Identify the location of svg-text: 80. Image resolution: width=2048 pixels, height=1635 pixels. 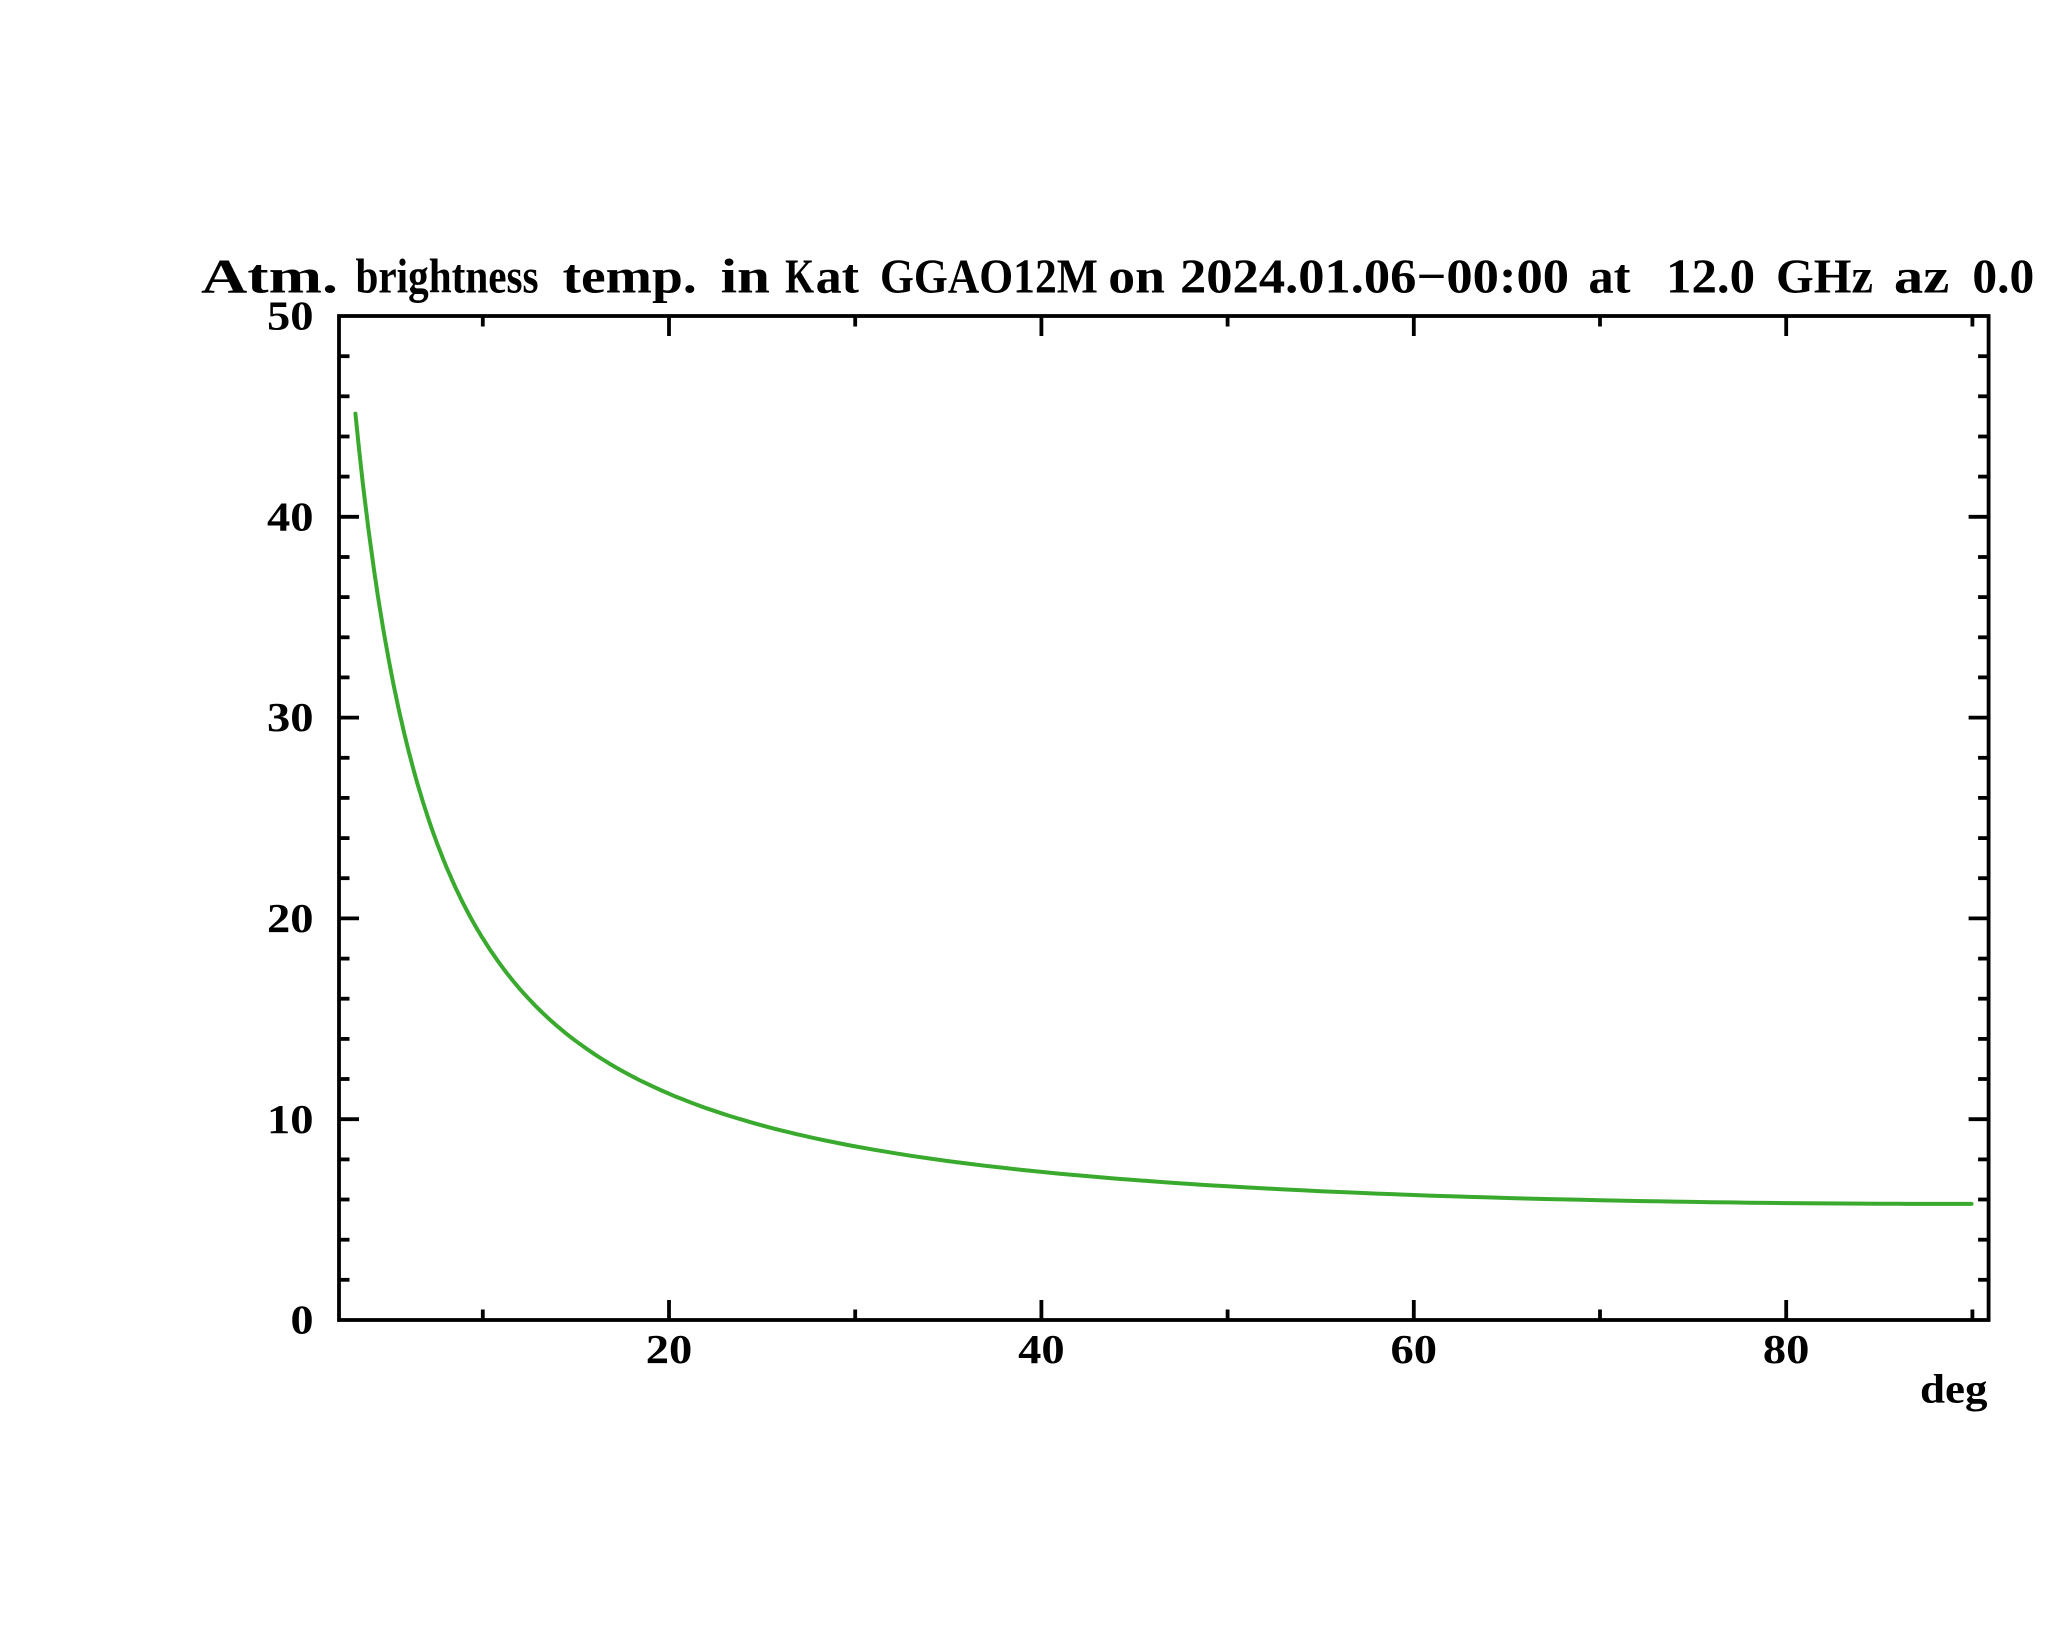
(1786, 1349).